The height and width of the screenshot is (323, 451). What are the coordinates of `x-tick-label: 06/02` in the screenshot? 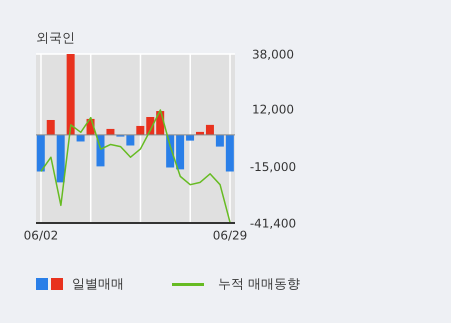 It's located at (41, 235).